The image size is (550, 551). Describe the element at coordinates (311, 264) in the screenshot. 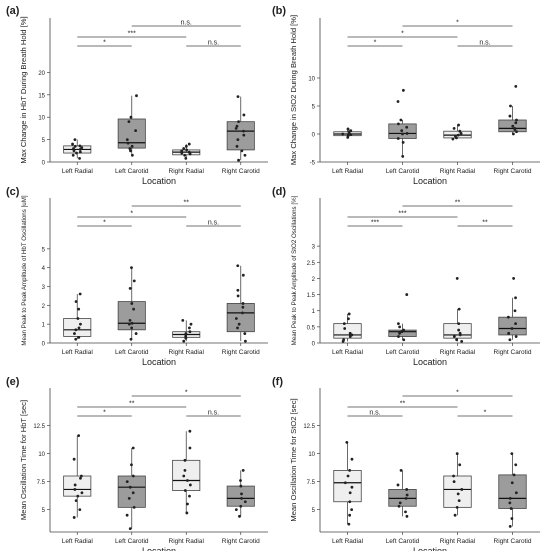

I see `y-tick-label: 2.5` at that location.